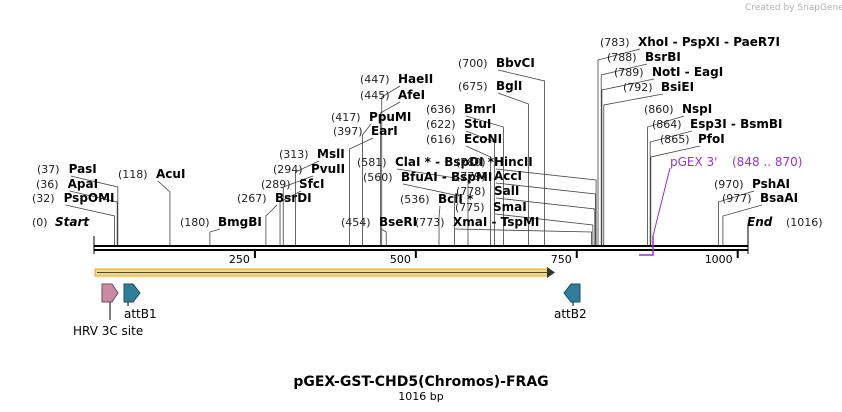  Describe the element at coordinates (372, 162) in the screenshot. I see `site-position: (581)` at that location.